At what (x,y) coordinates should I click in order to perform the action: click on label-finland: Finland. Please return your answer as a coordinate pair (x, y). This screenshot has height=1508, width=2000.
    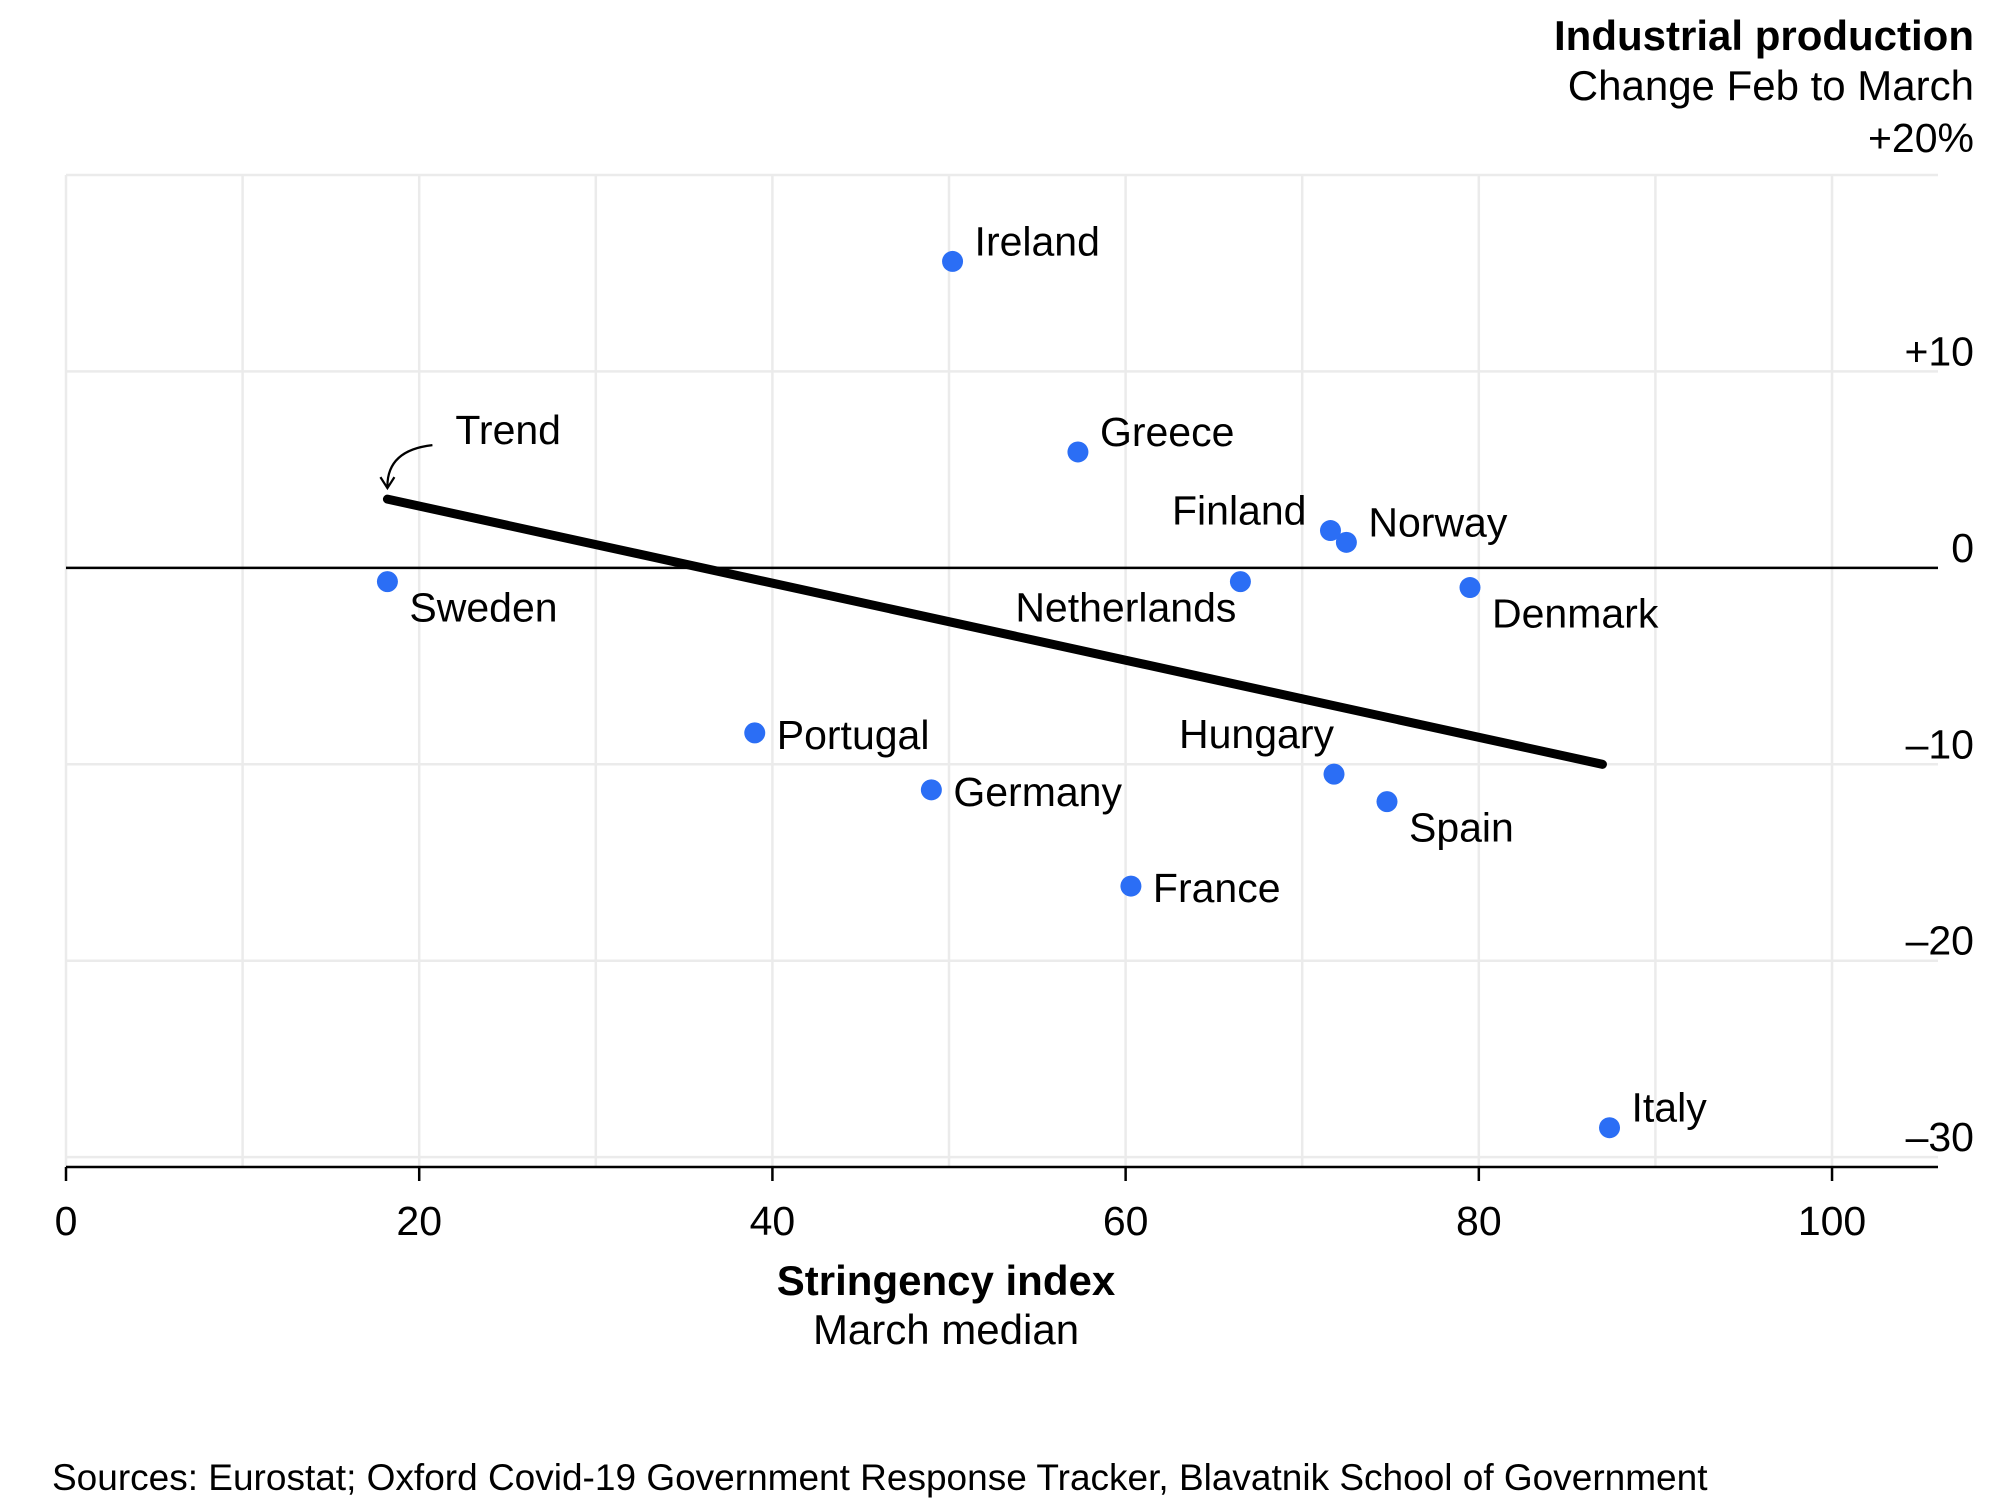
    Looking at the image, I should click on (1239, 511).